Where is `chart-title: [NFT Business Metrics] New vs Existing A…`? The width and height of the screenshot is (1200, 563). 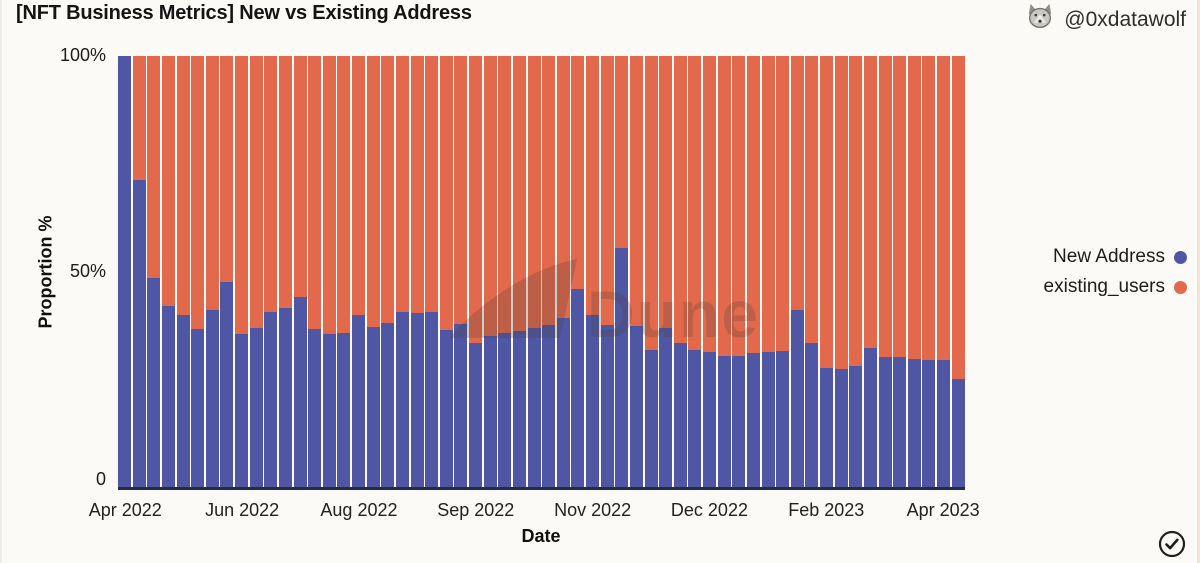 chart-title: [NFT Business Metrics] New vs Existing A… is located at coordinates (244, 13).